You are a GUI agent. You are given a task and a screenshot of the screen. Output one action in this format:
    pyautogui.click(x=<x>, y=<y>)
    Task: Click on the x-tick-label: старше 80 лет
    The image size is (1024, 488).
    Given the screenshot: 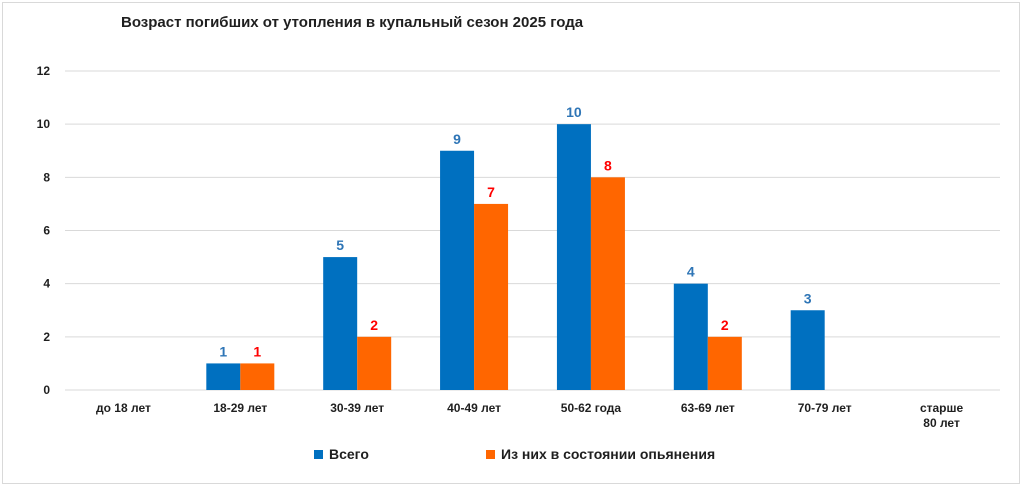 What is the action you would take?
    pyautogui.click(x=942, y=415)
    